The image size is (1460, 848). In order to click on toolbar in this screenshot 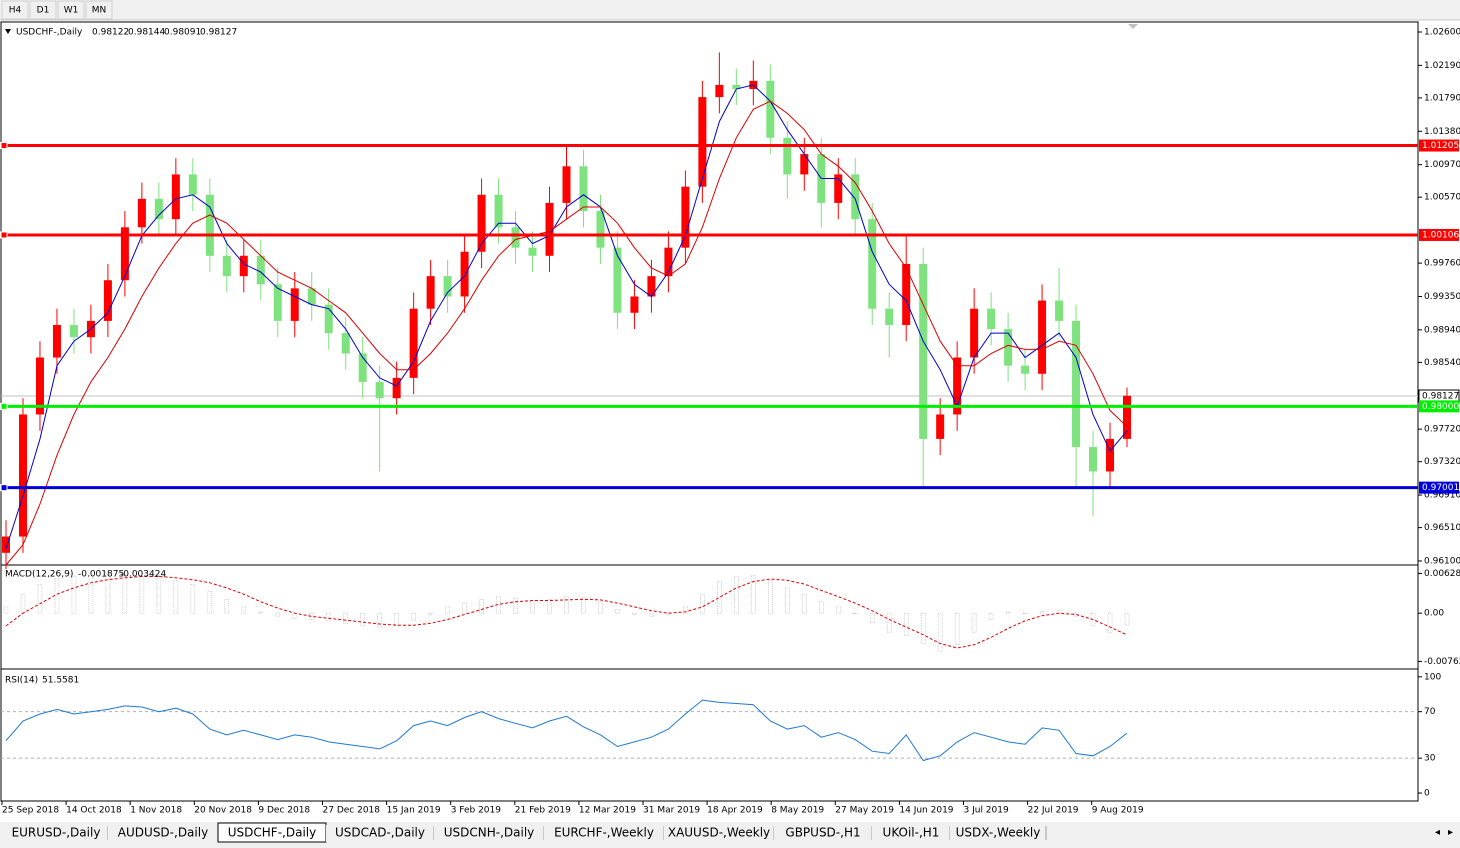, I will do `click(730, 10)`.